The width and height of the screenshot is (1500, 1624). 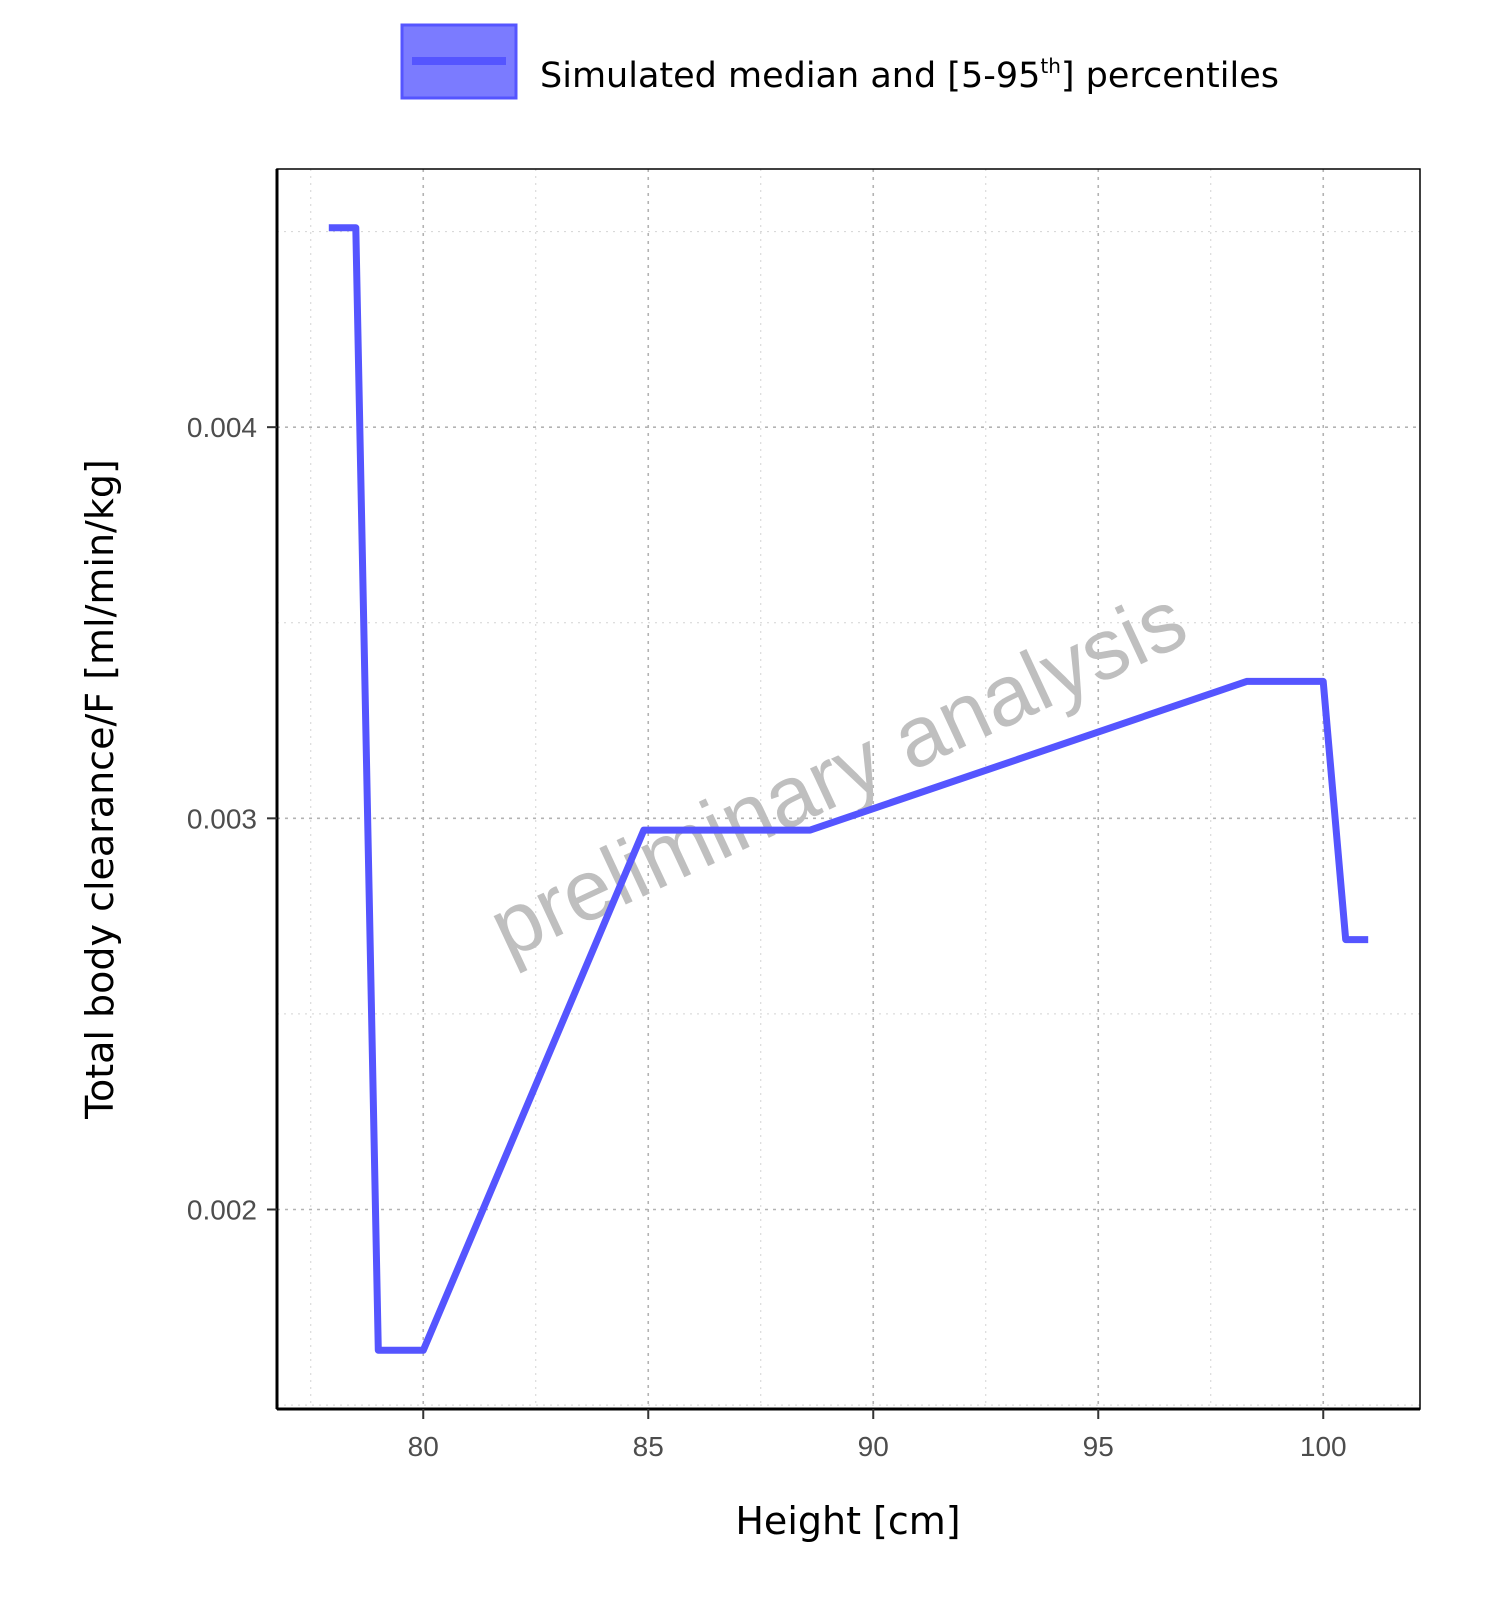 What do you see at coordinates (1098, 1446) in the screenshot?
I see `x-tick-label: 95` at bounding box center [1098, 1446].